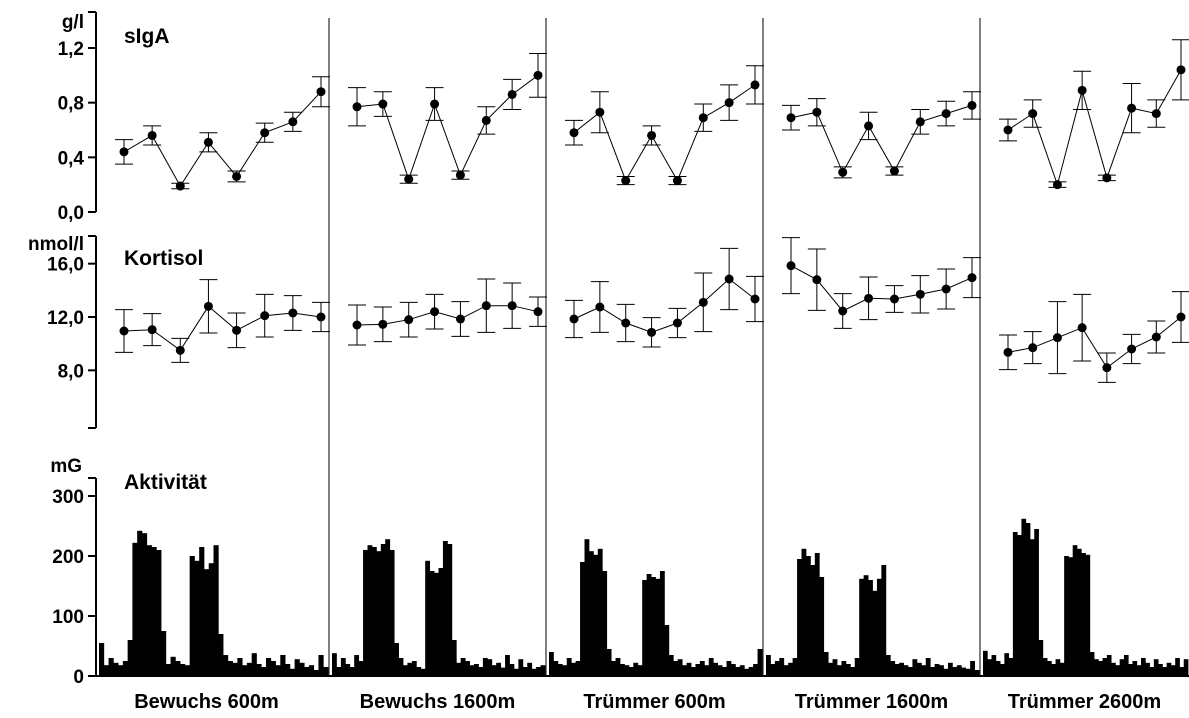 The height and width of the screenshot is (718, 1189). I want to click on y-tick-label-aktivitaet: 300, so click(68, 497).